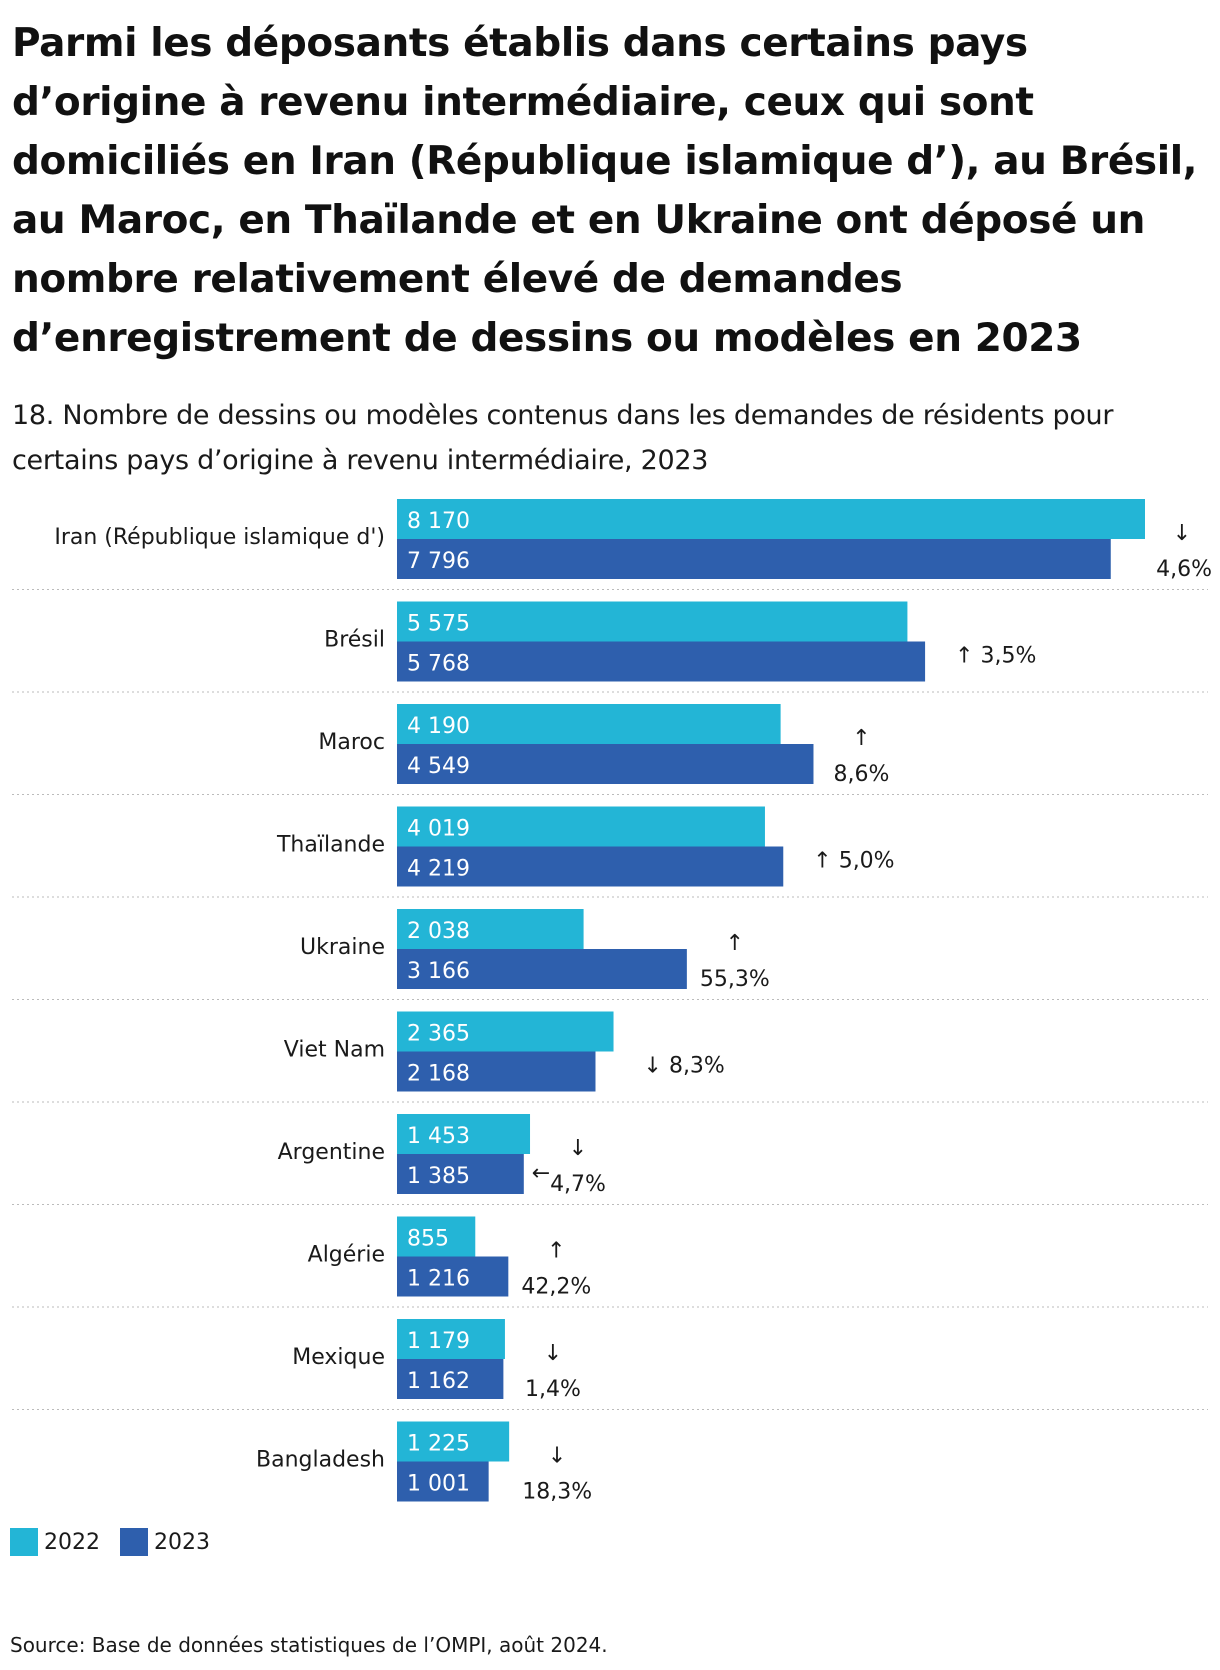 Image resolution: width=1220 pixels, height=1670 pixels. Describe the element at coordinates (438, 869) in the screenshot. I see `value-label-2023: 4 219` at that location.